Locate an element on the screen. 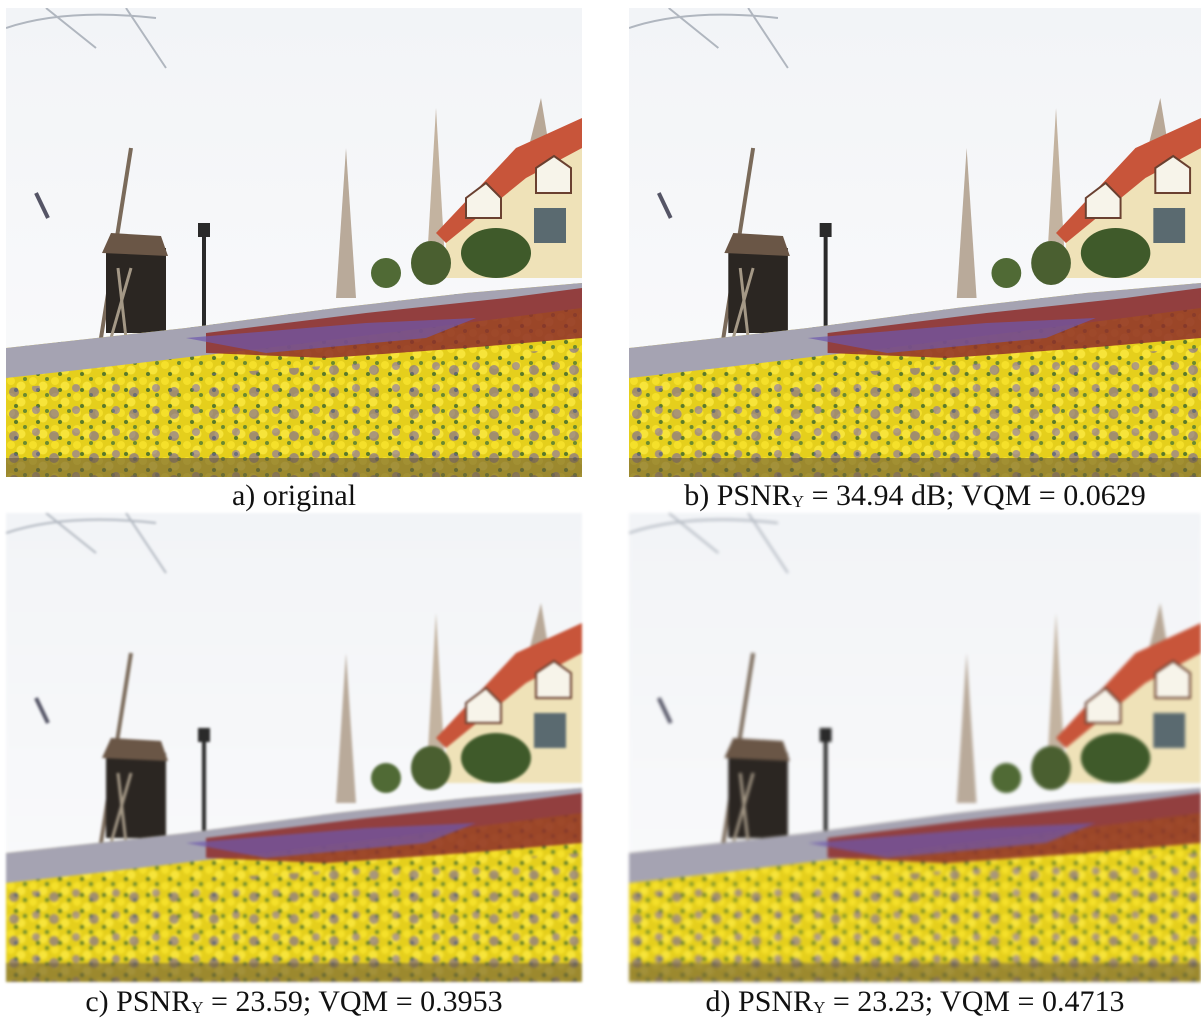 This screenshot has height=1026, width=1201. caption-d-prefix: d) PSNR is located at coordinates (759, 1001).